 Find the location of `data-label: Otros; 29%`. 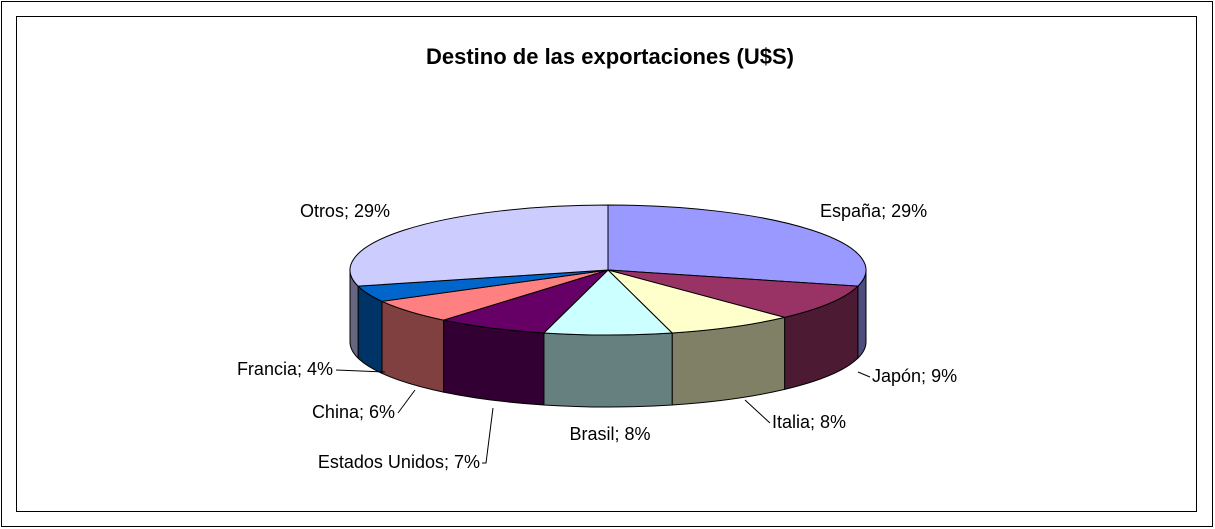

data-label: Otros; 29% is located at coordinates (345, 211).